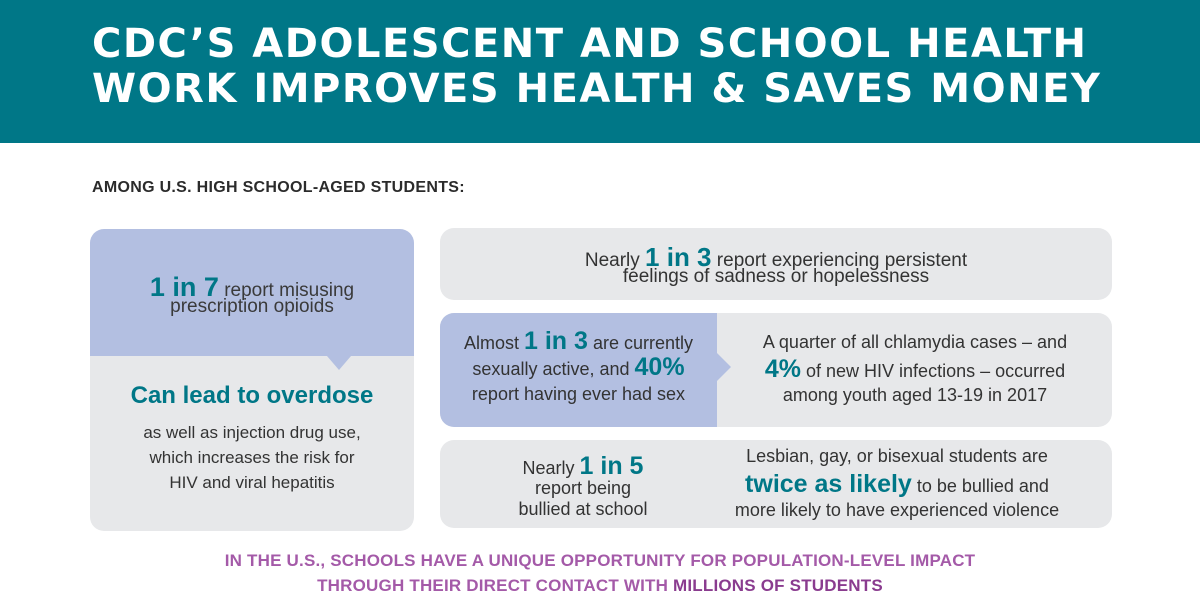 Image resolution: width=1200 pixels, height=601 pixels. I want to click on opioids-stat: 1 in 7, so click(184, 287).